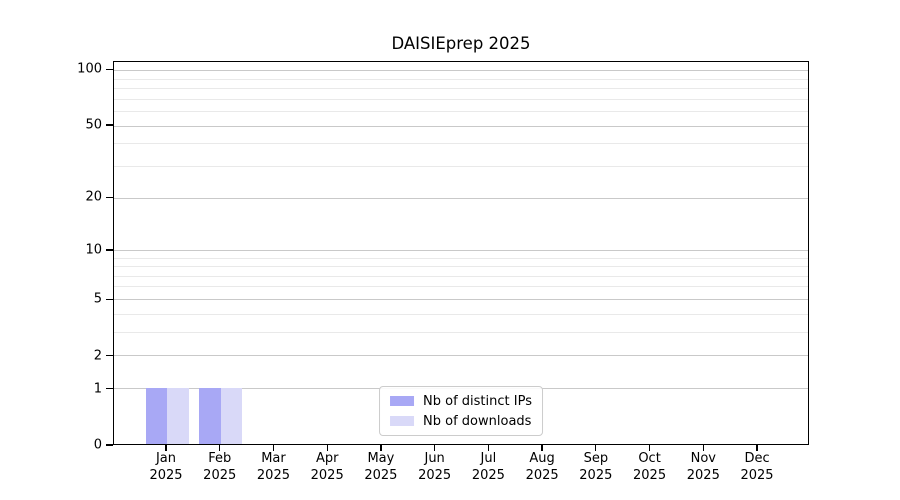 Image resolution: width=900 pixels, height=500 pixels. I want to click on bar-downloads-feb, so click(231, 415).